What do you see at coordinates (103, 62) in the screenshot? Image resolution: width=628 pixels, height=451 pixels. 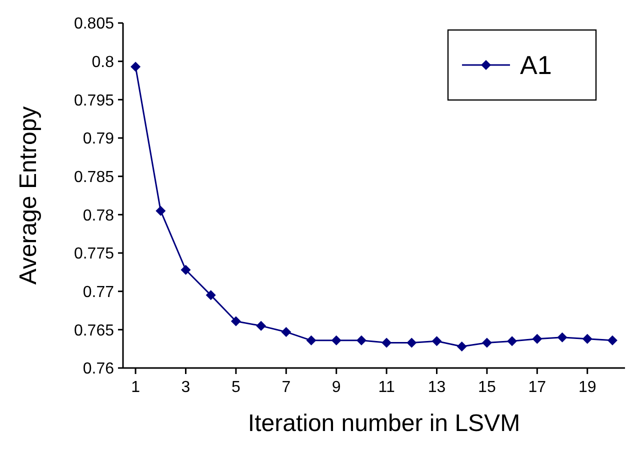 I see `y-tick-label: 0.8` at bounding box center [103, 62].